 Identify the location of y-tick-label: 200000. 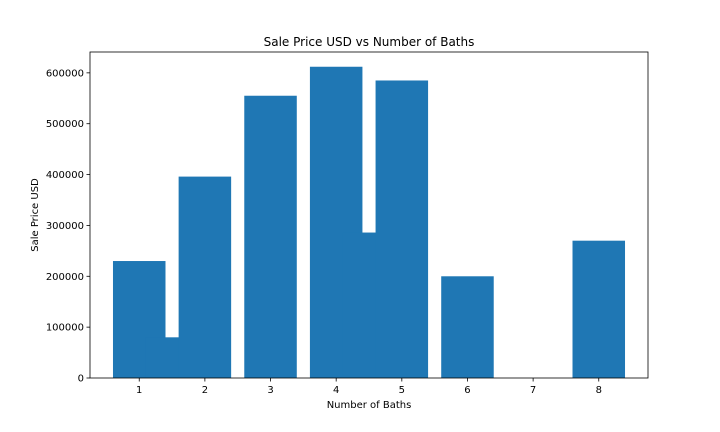
(65, 277).